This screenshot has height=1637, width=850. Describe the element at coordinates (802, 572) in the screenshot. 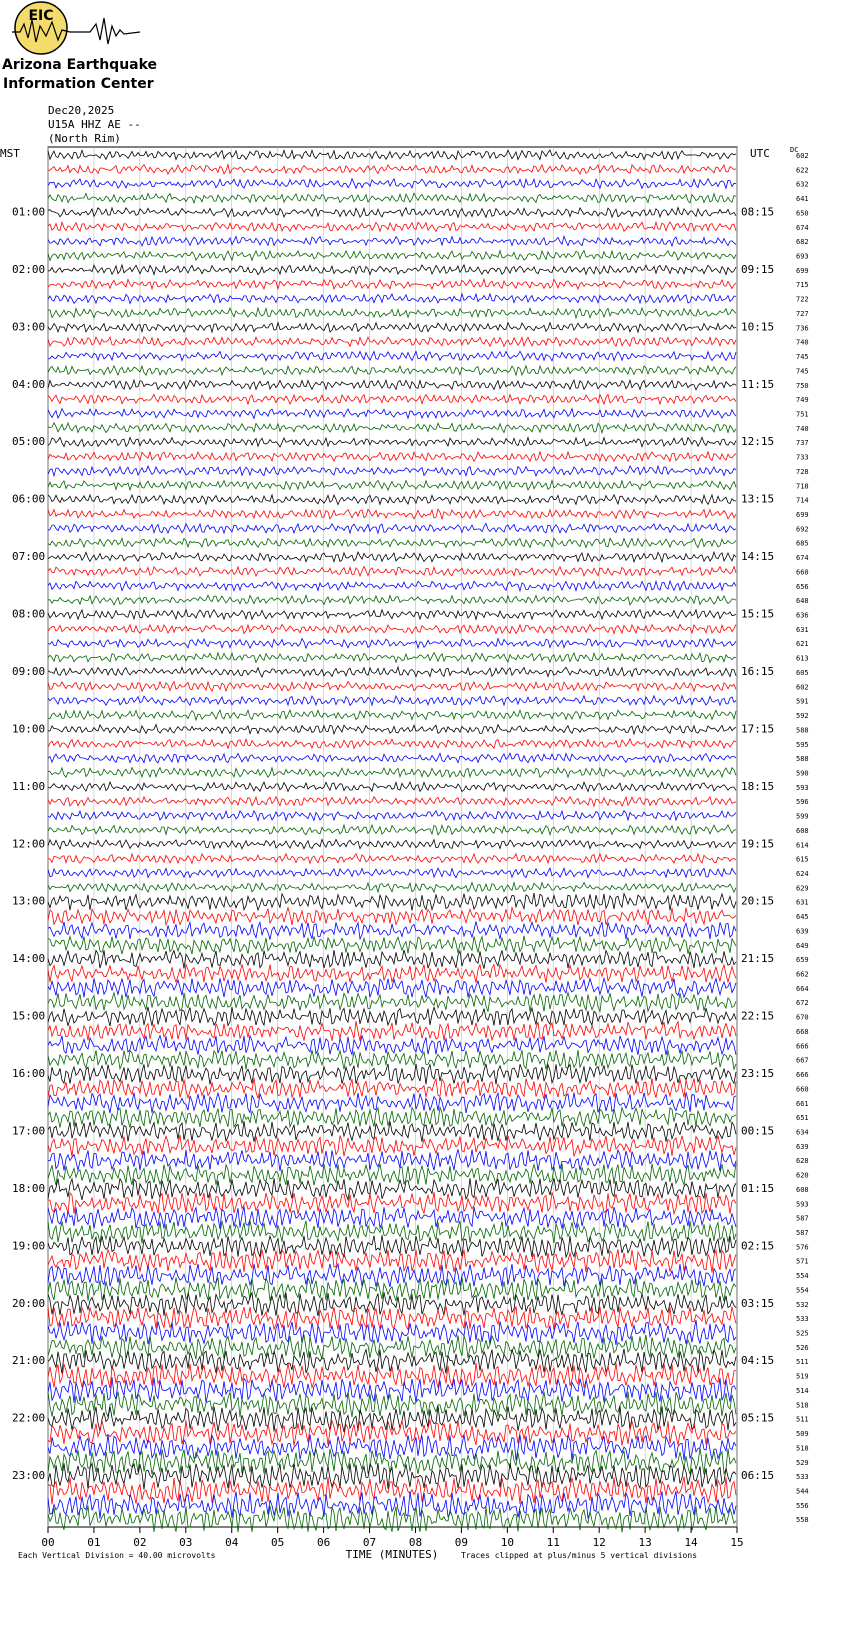

I see `dc-value: 660` at that location.